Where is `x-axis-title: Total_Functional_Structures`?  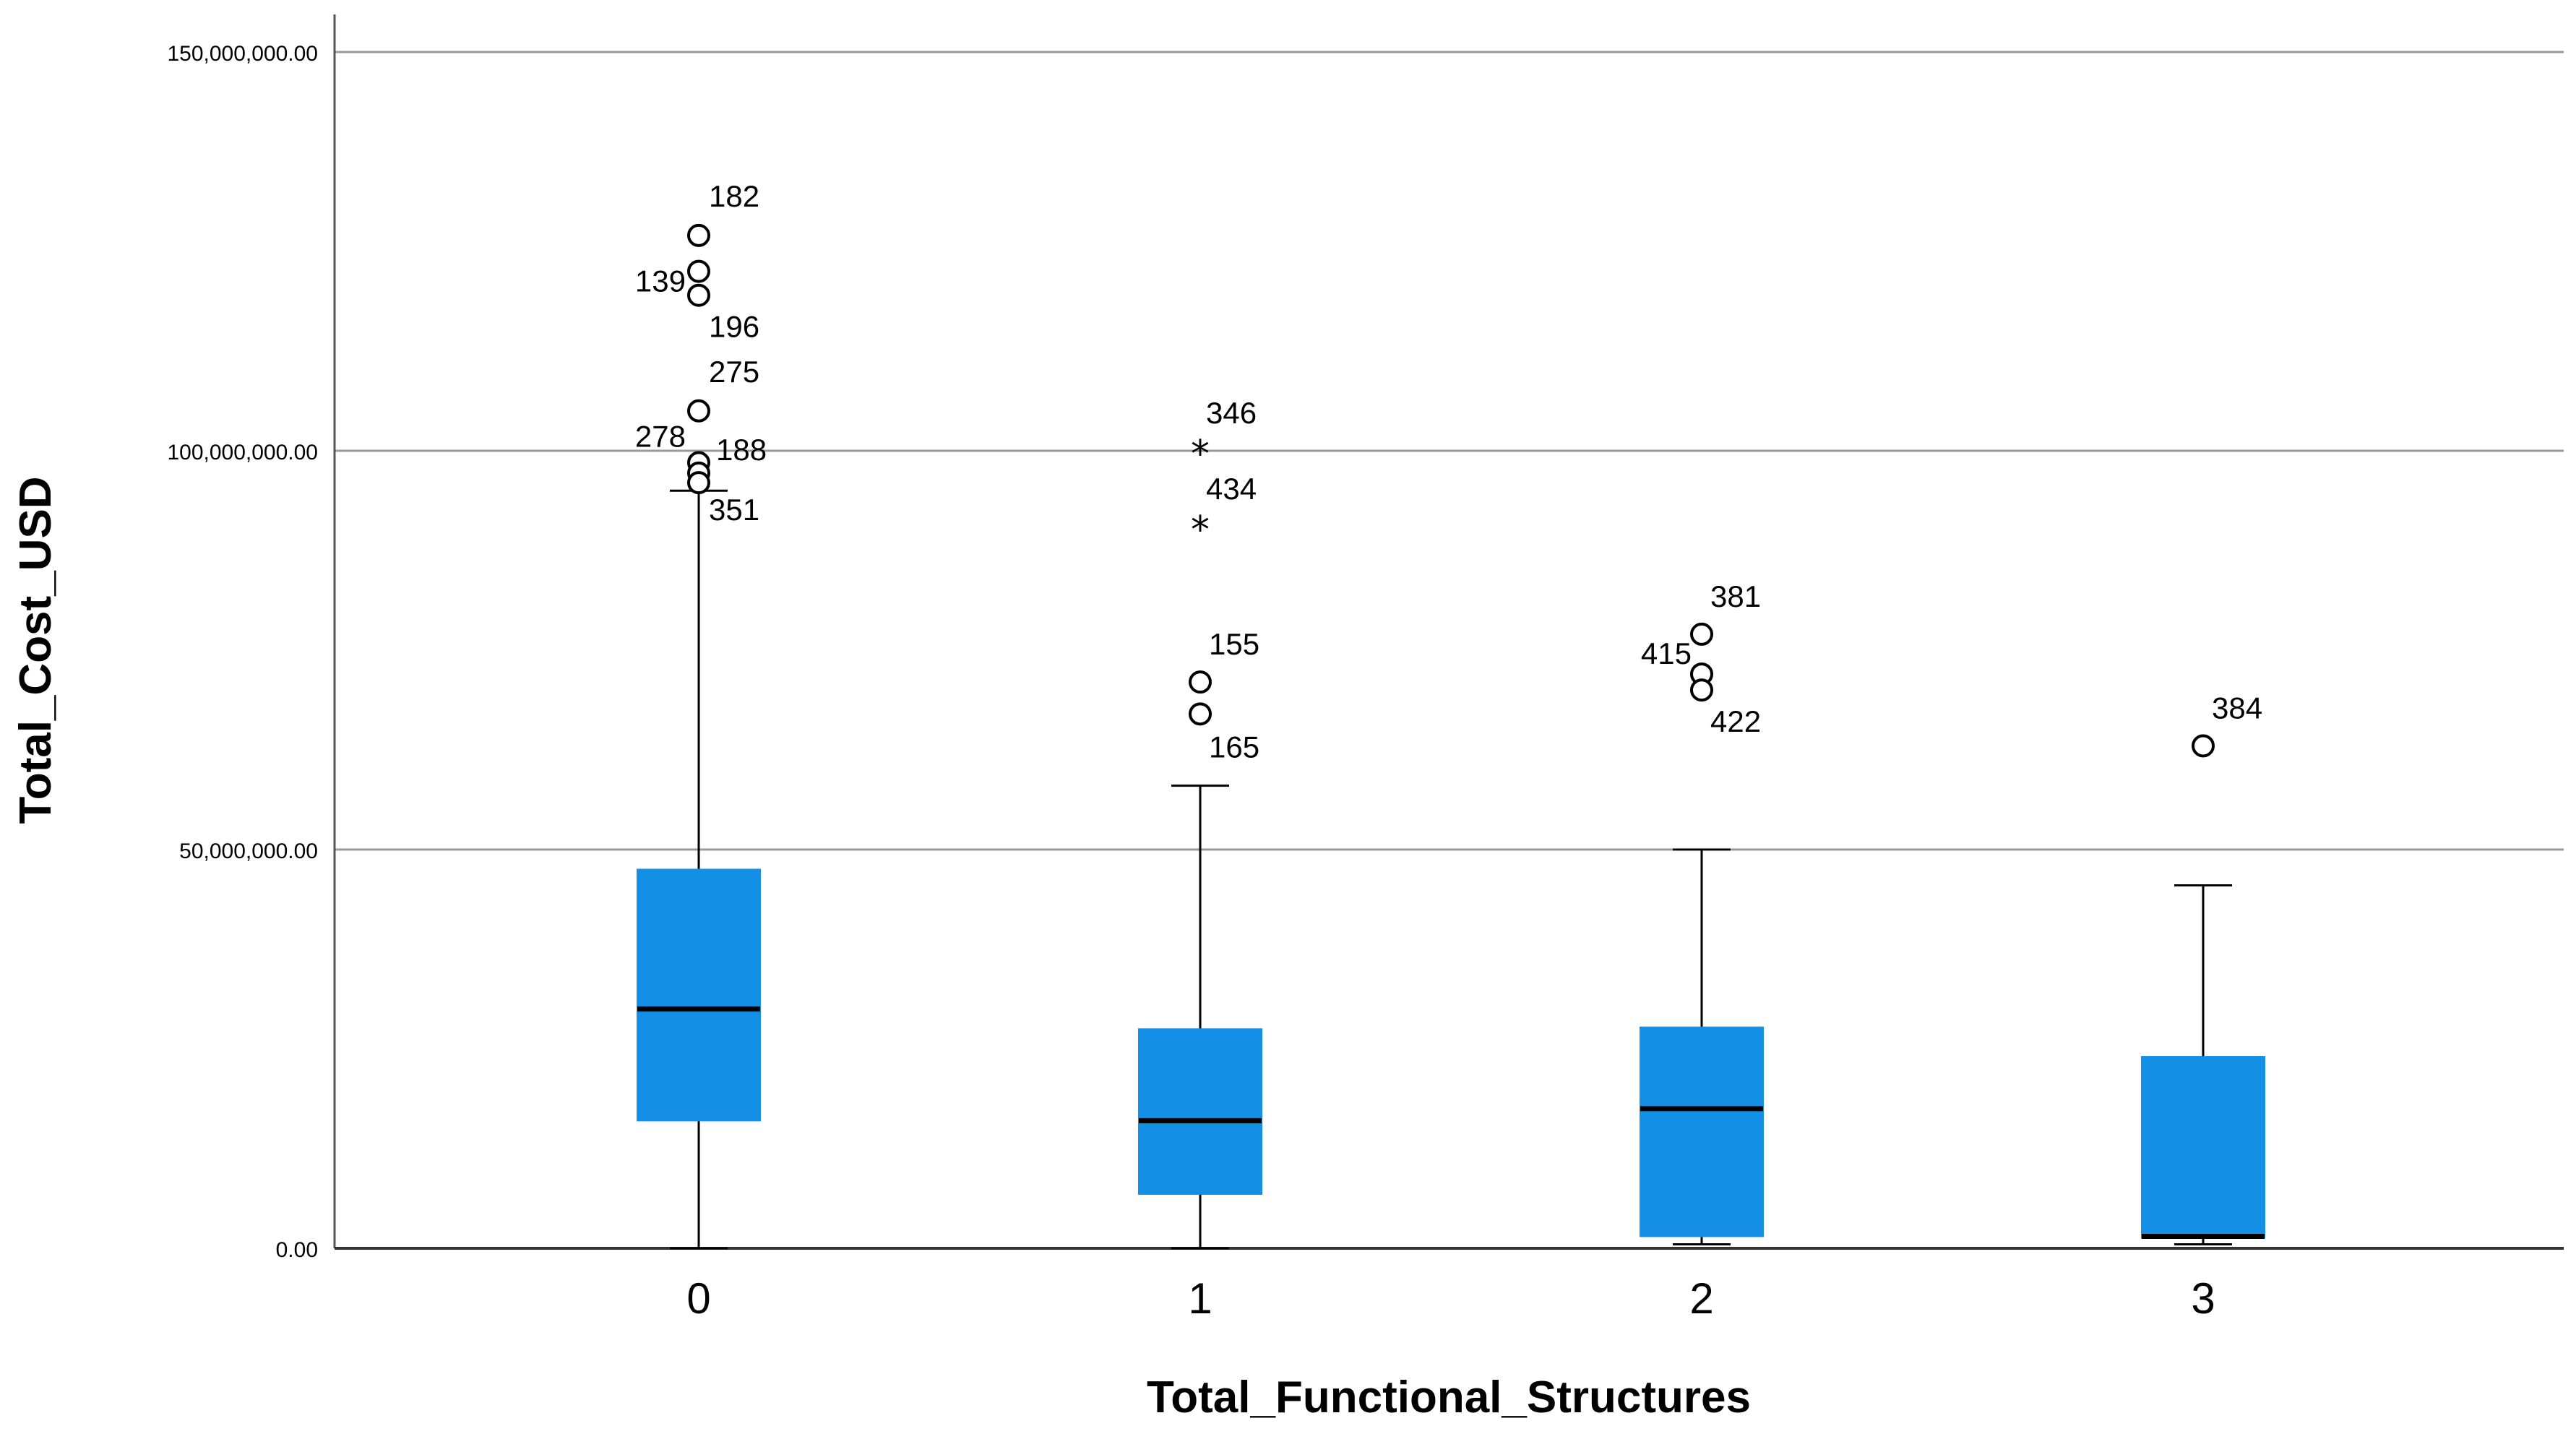 x-axis-title: Total_Functional_Structures is located at coordinates (1449, 1397).